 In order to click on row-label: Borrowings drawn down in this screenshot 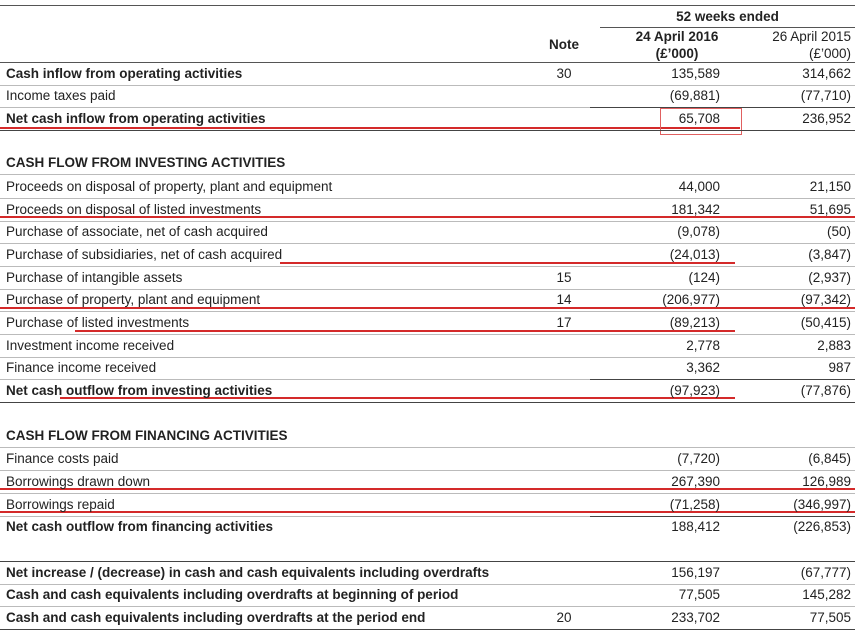, I will do `click(78, 481)`.